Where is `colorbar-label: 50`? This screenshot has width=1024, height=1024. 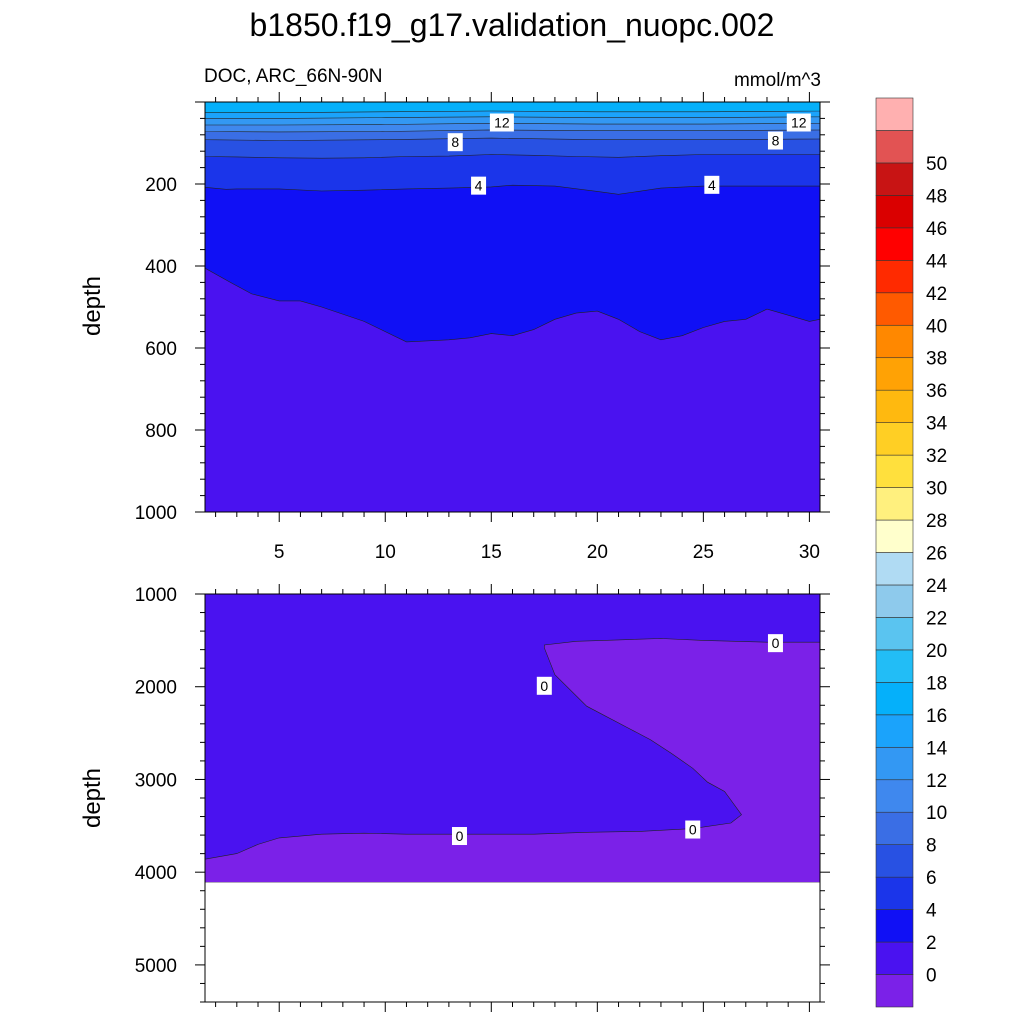
colorbar-label: 50 is located at coordinates (936, 164).